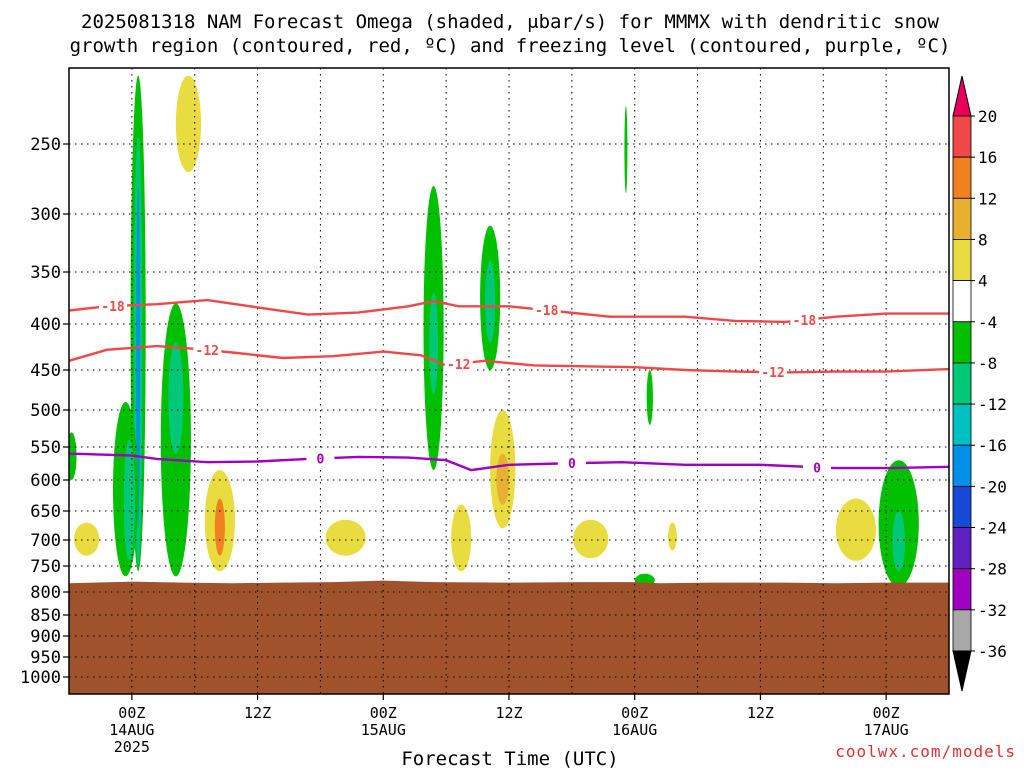  I want to click on colorbar-label: -8, so click(987, 363).